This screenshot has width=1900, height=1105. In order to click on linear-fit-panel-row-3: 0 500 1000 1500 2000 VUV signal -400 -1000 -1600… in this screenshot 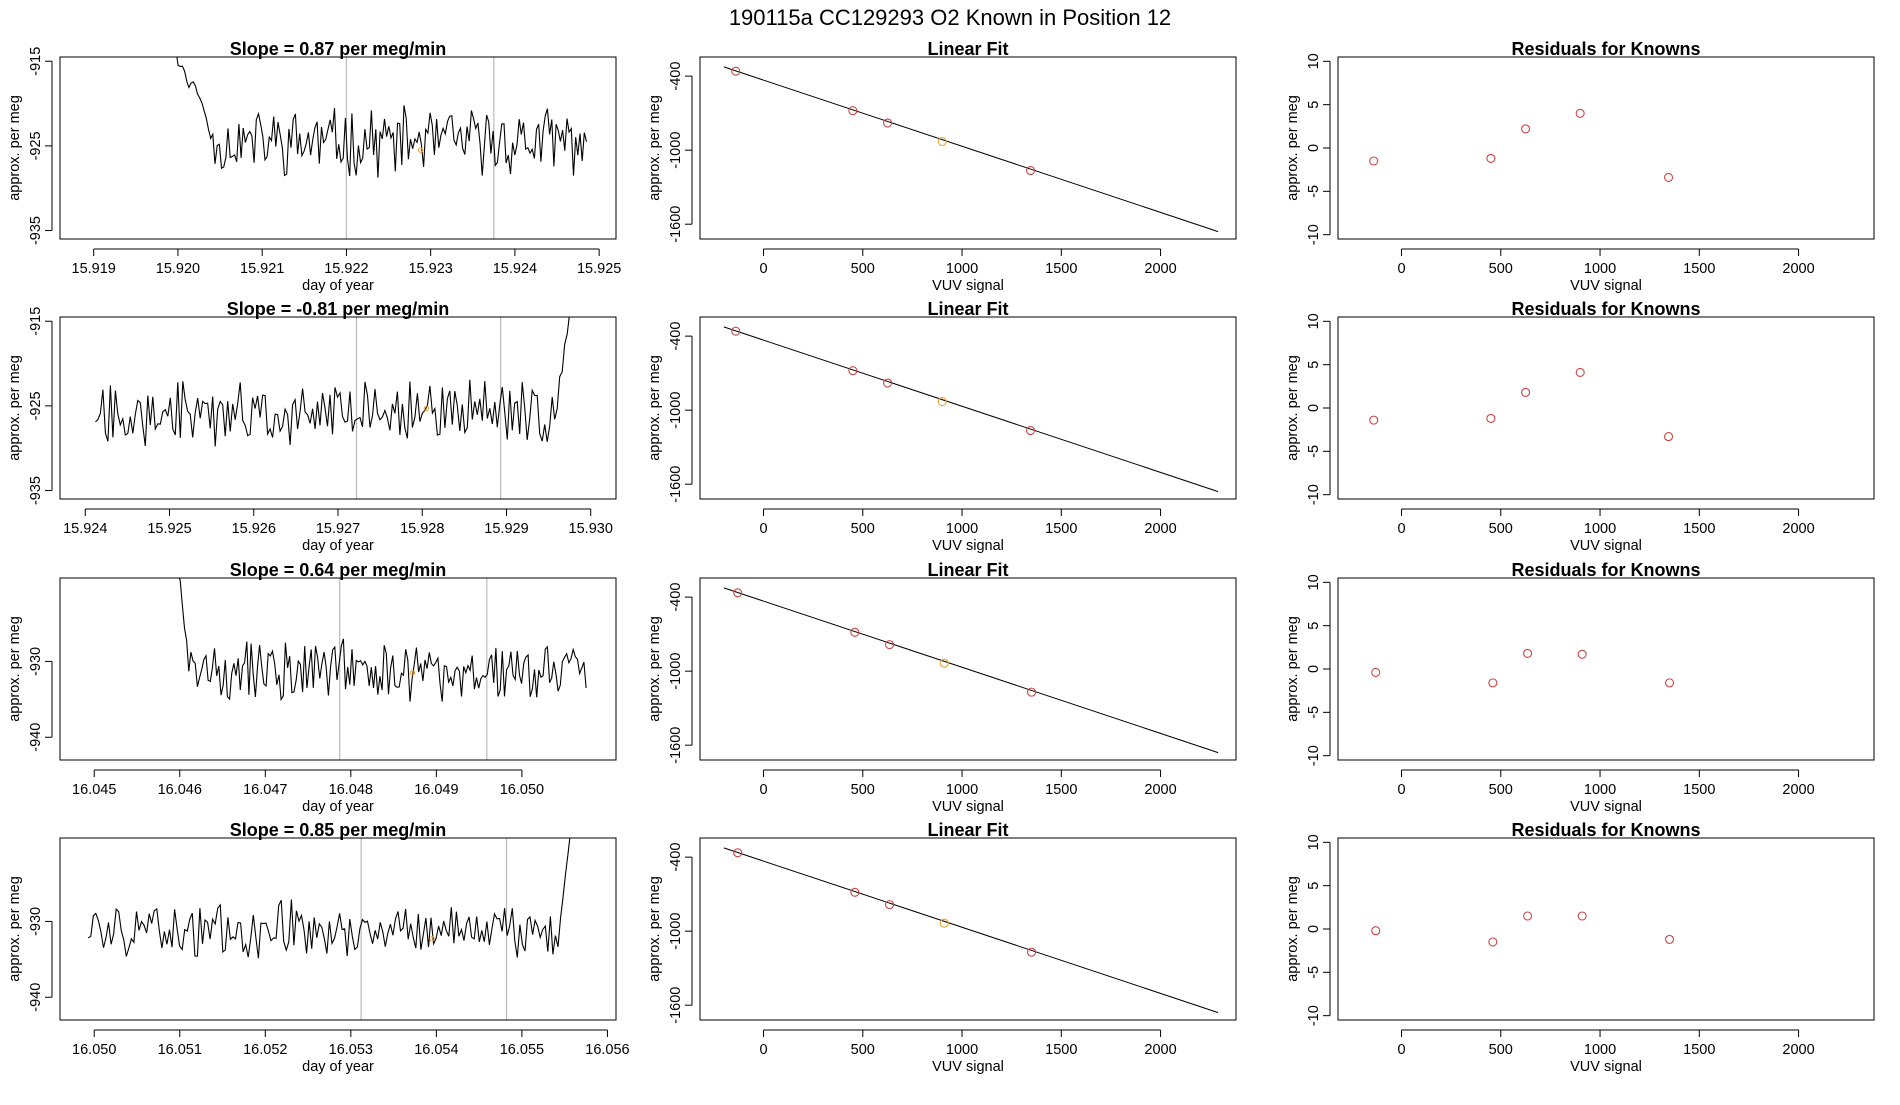, I will do `click(942, 687)`.